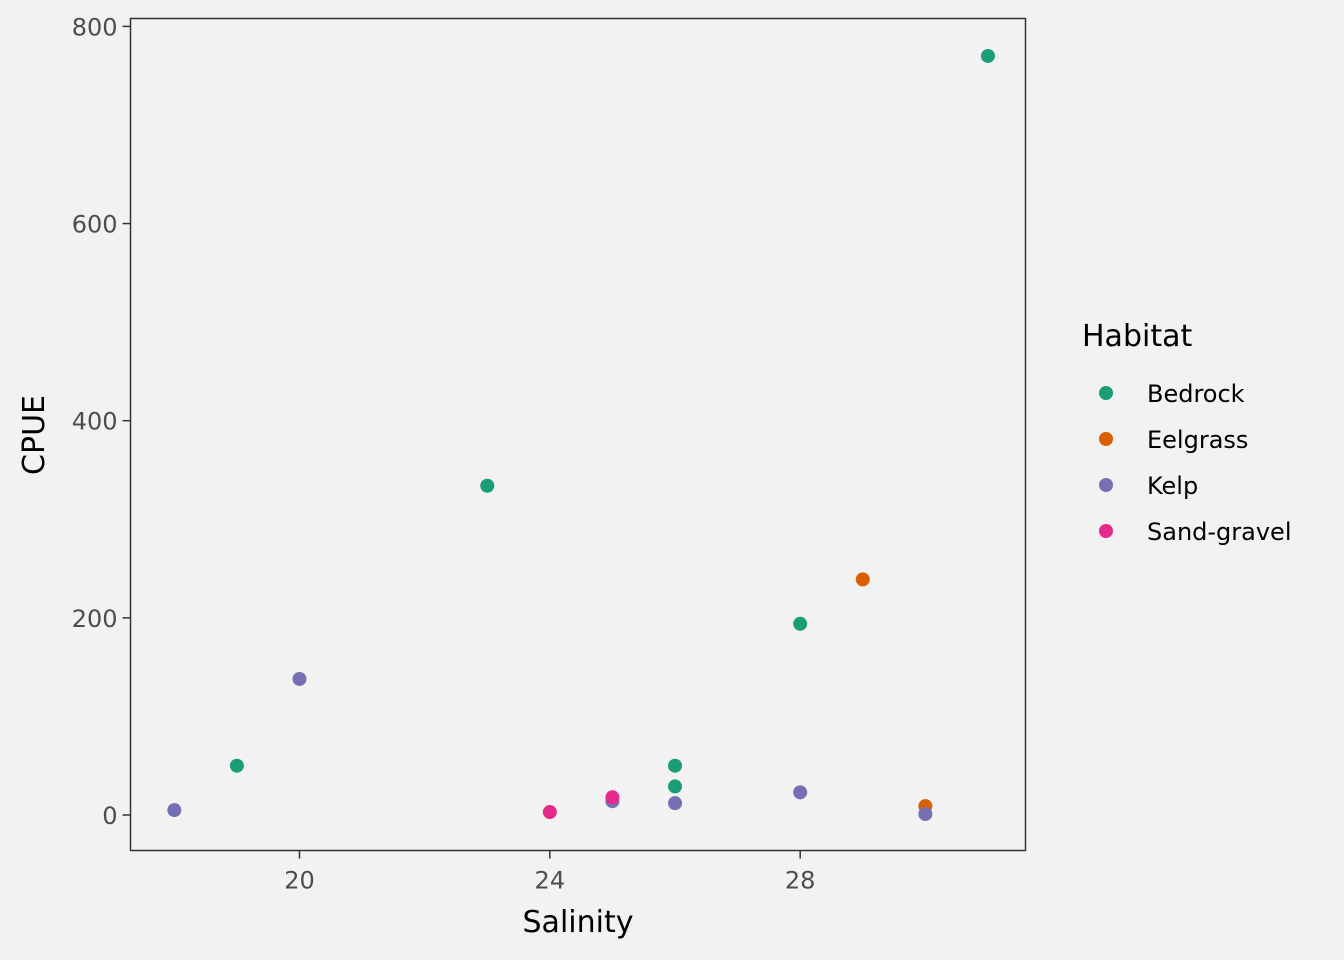 Image resolution: width=1344 pixels, height=960 pixels. Describe the element at coordinates (1106, 531) in the screenshot. I see `legend-key-sand-gravel` at that location.